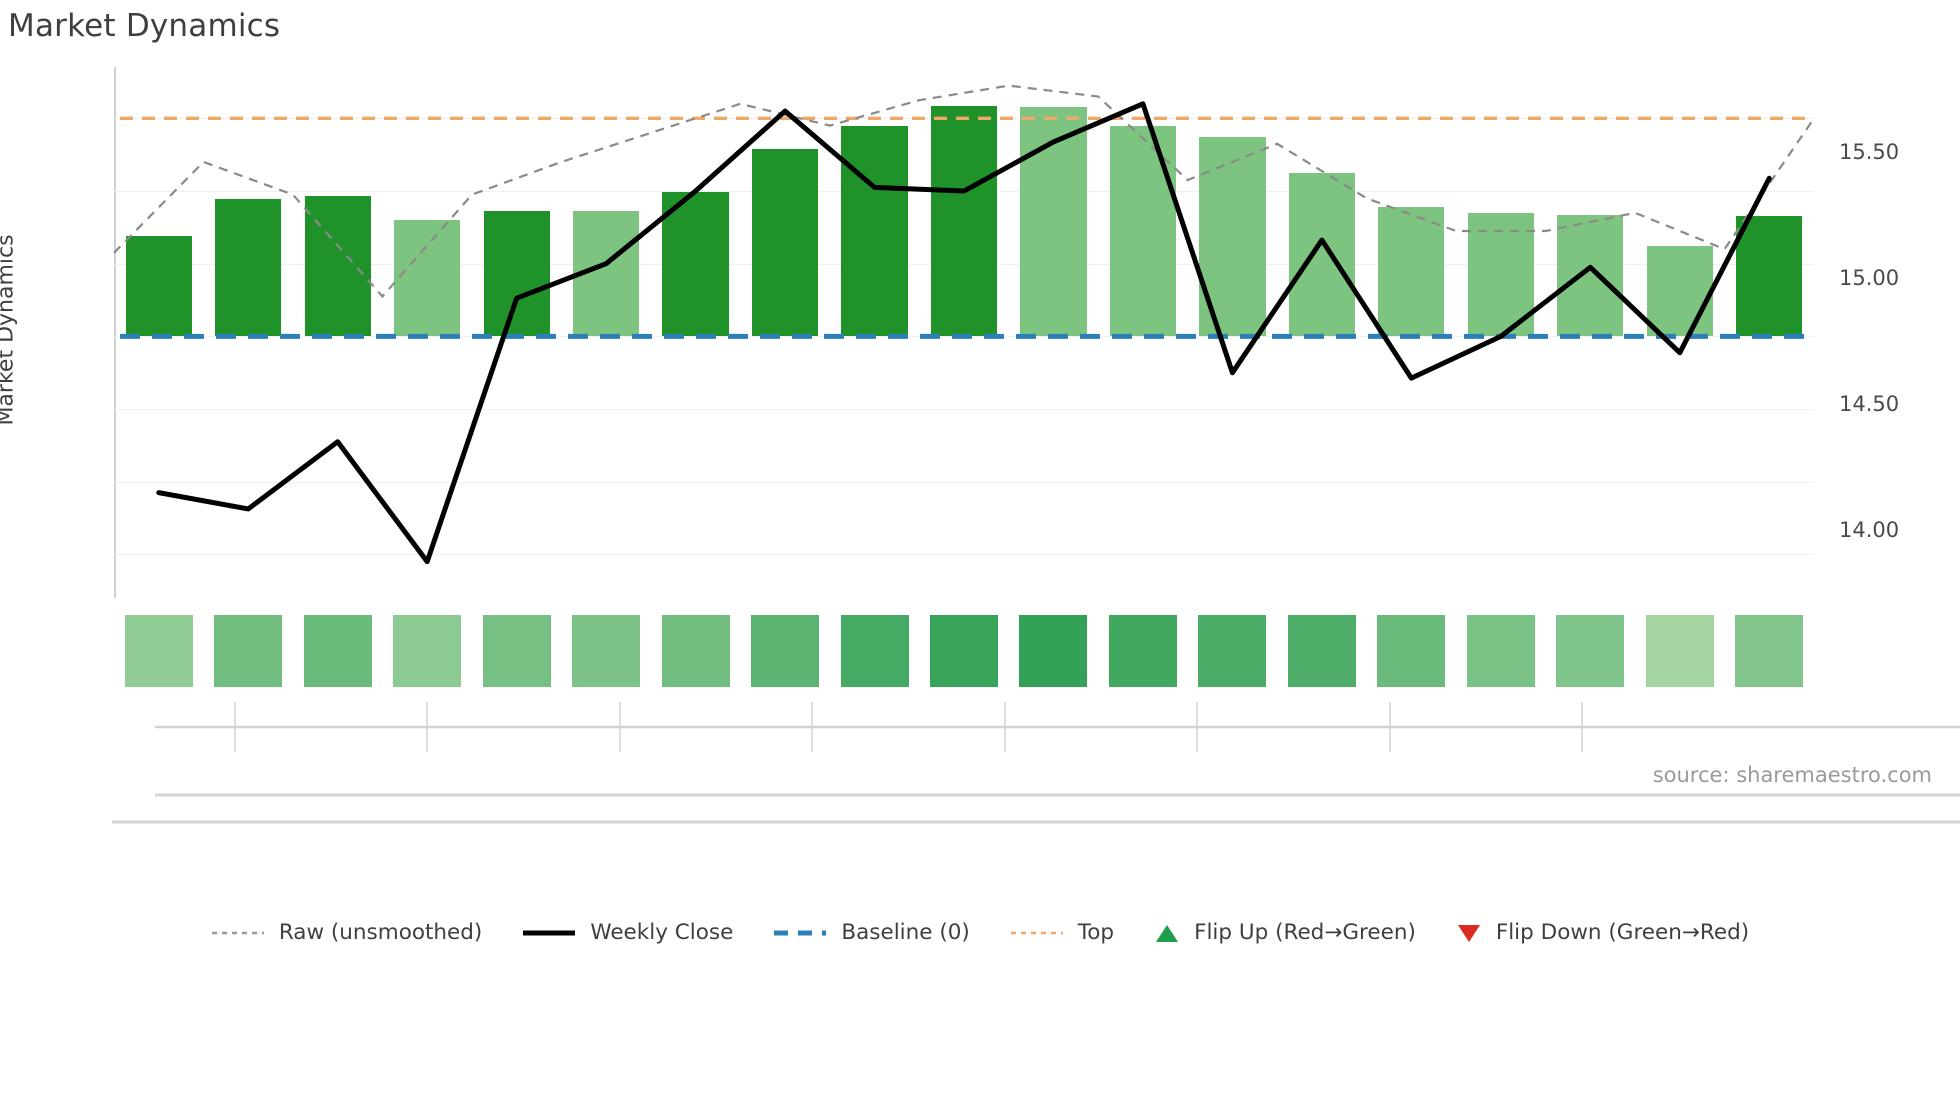 The height and width of the screenshot is (1102, 1960). What do you see at coordinates (549, 933) in the screenshot?
I see `solid-line-swatch-icon` at bounding box center [549, 933].